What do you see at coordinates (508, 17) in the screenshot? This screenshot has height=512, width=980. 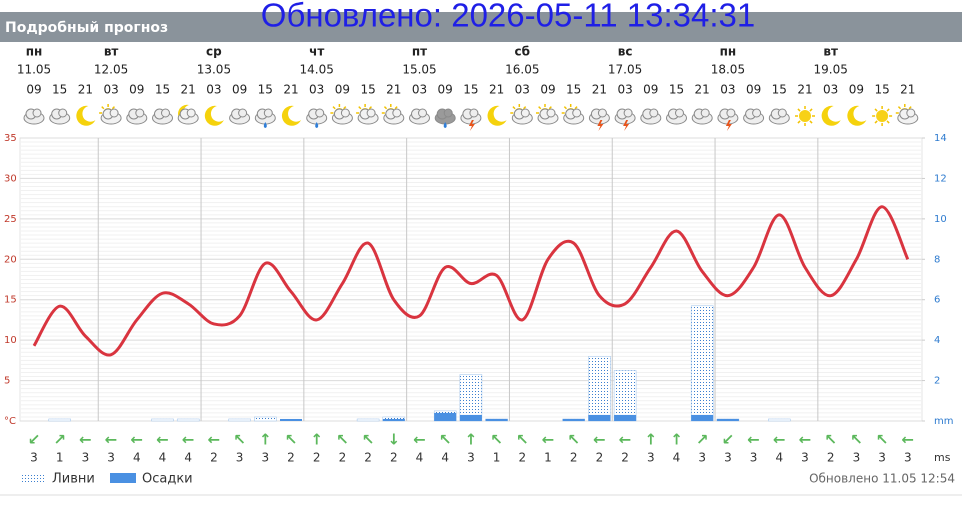 I see `update-stamp: Обновлено: 2026-05-11 13:34:31` at bounding box center [508, 17].